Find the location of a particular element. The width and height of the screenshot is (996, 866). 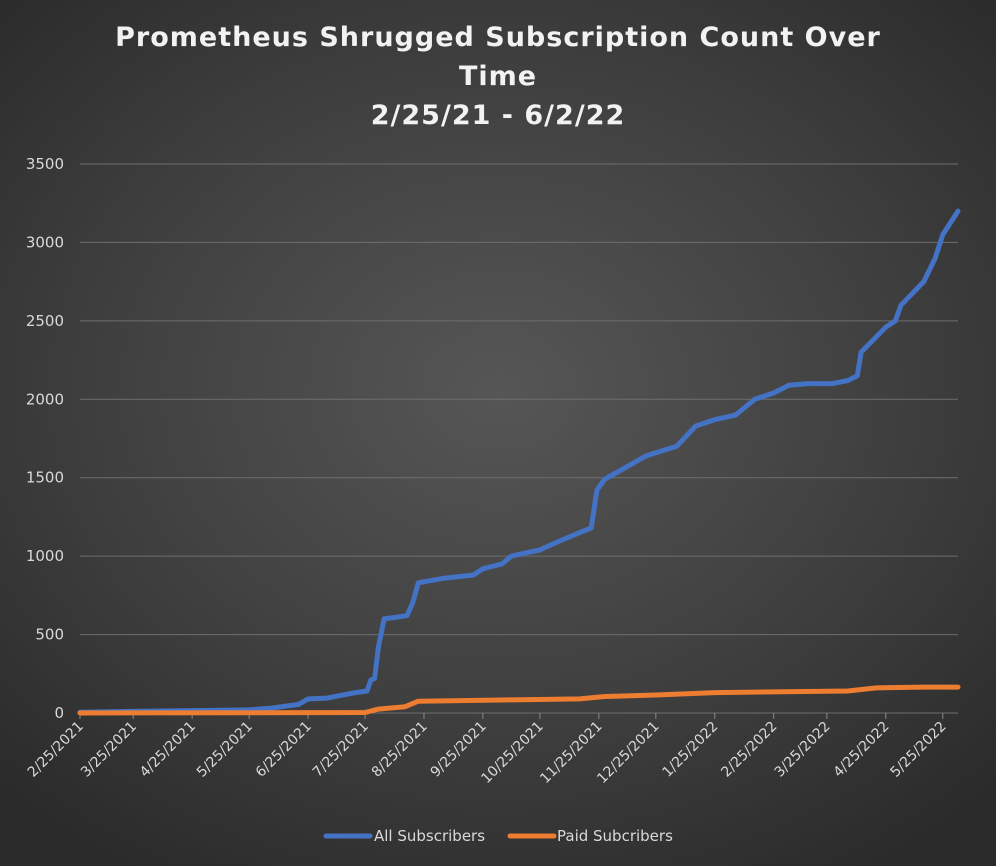

y-tick-label: 3000 is located at coordinates (45, 242).